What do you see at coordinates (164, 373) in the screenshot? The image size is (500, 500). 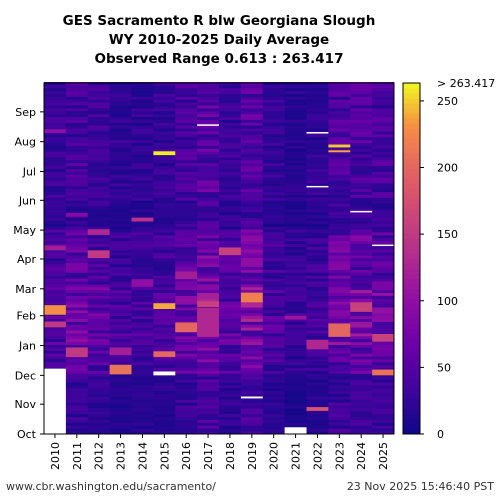 I see `missing-data-cell` at bounding box center [164, 373].